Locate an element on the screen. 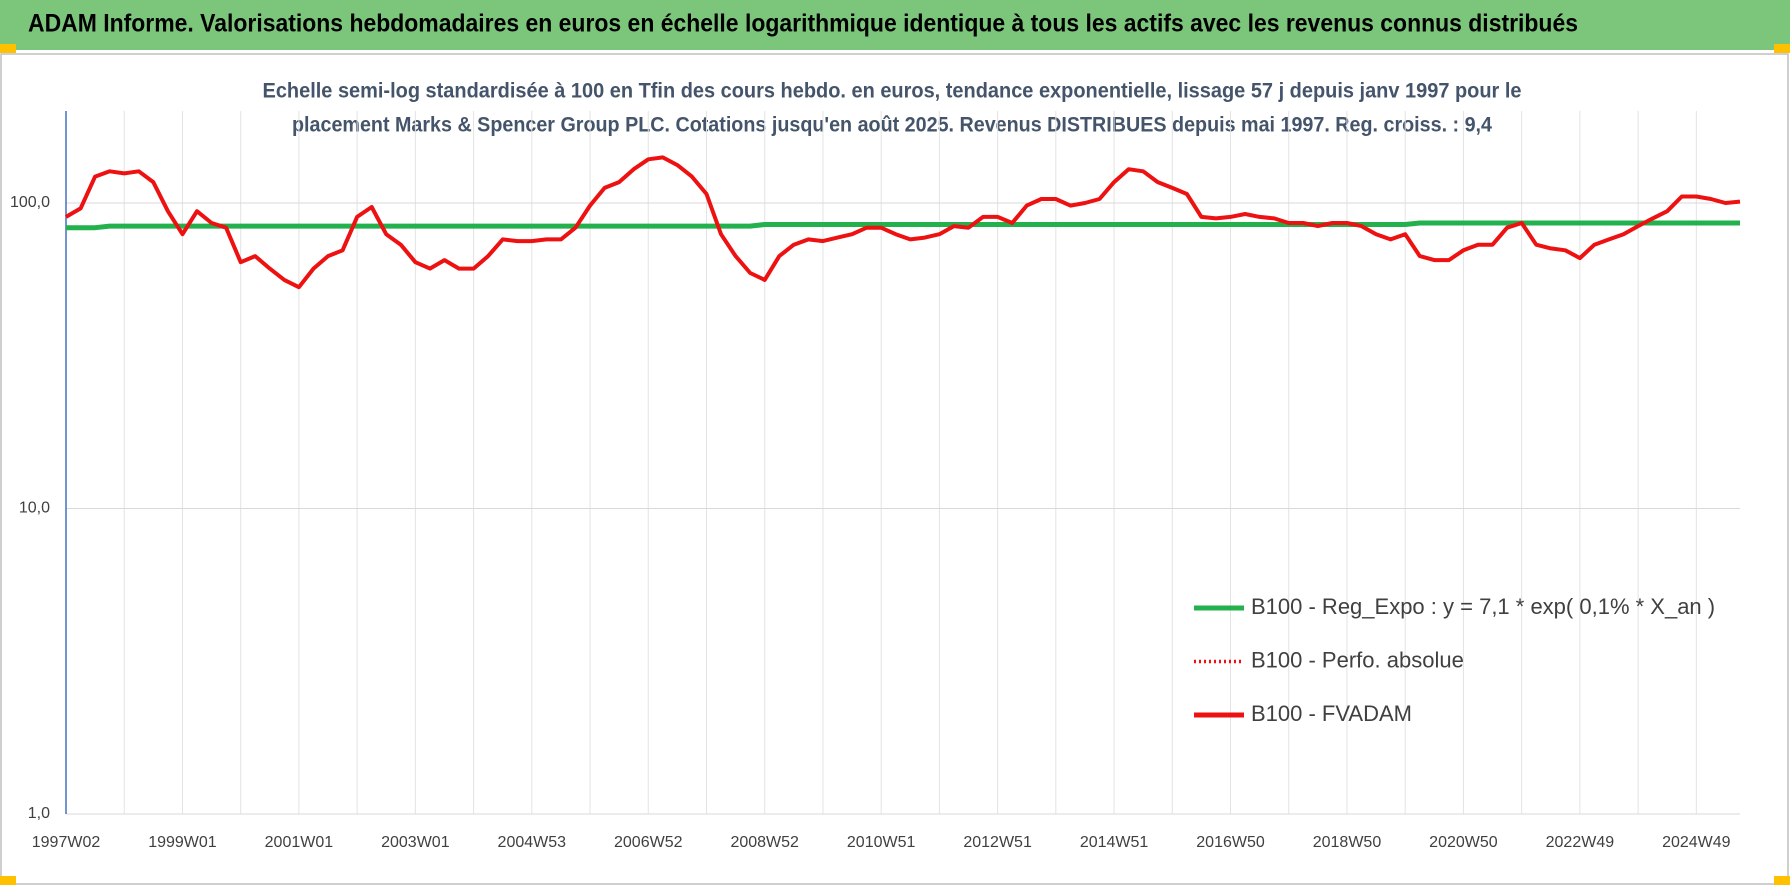 The image size is (1790, 887). y-tick-label: 100,0 is located at coordinates (30, 202).